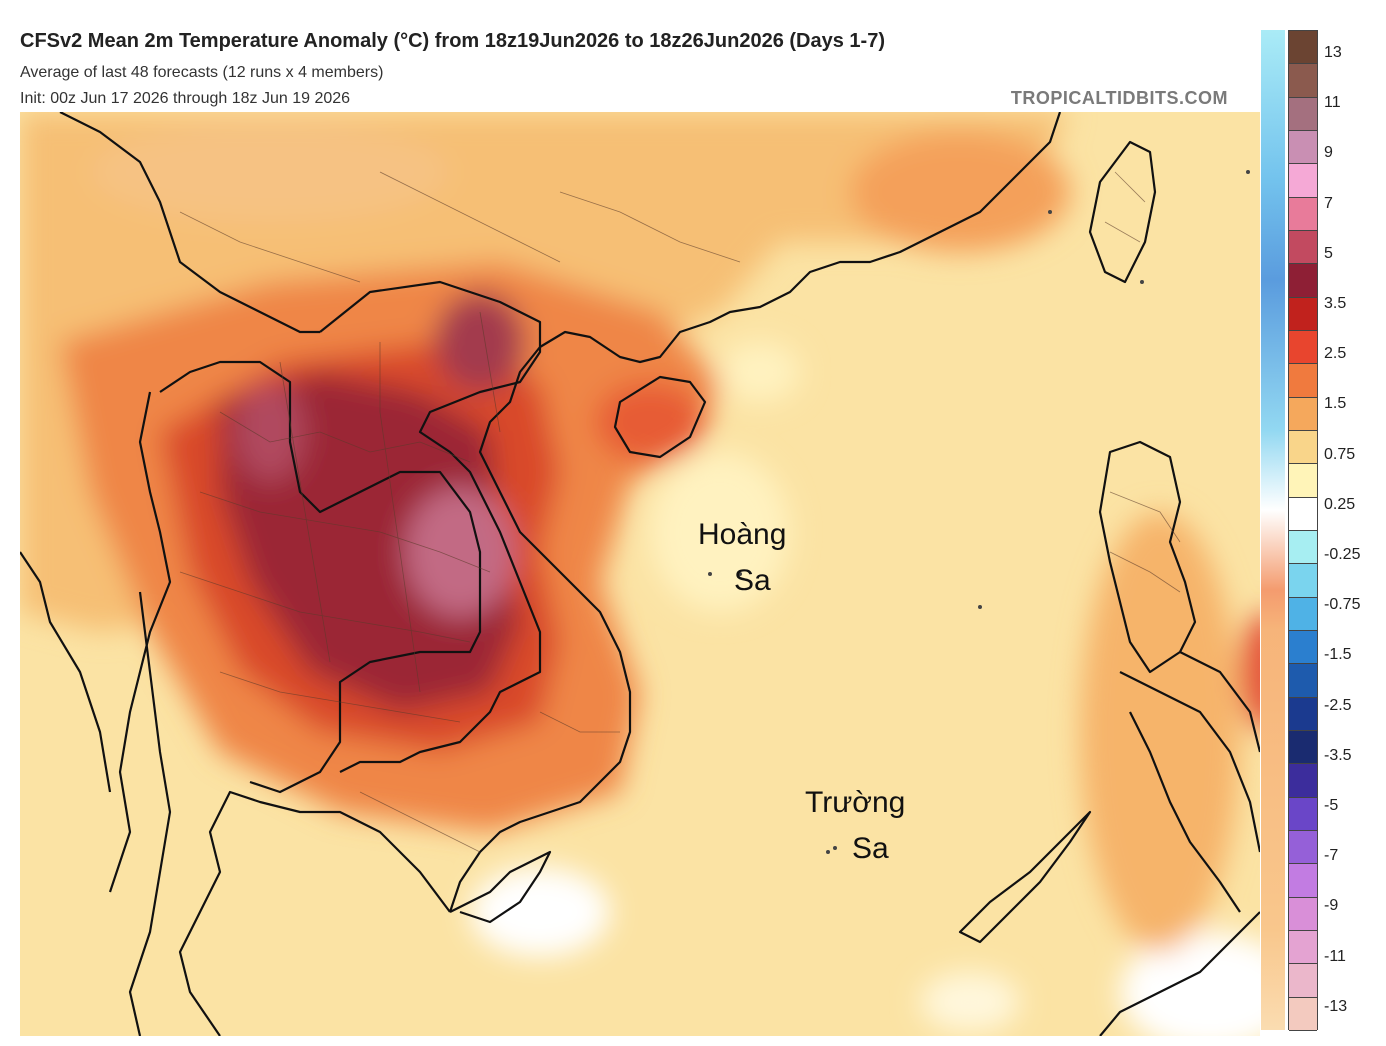 This screenshot has width=1386, height=1046. Describe the element at coordinates (1336, 1006) in the screenshot. I see `colorbar-tick-label: -13` at that location.